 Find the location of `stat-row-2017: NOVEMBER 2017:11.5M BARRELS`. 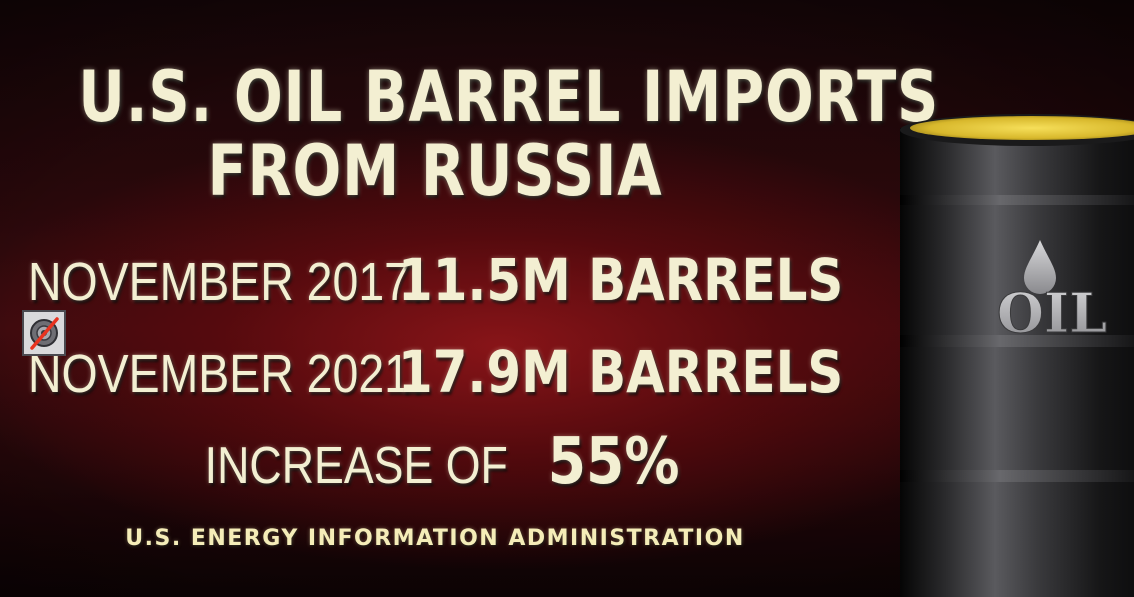

stat-row-2017: NOVEMBER 2017:11.5M BARRELS is located at coordinates (472, 280).